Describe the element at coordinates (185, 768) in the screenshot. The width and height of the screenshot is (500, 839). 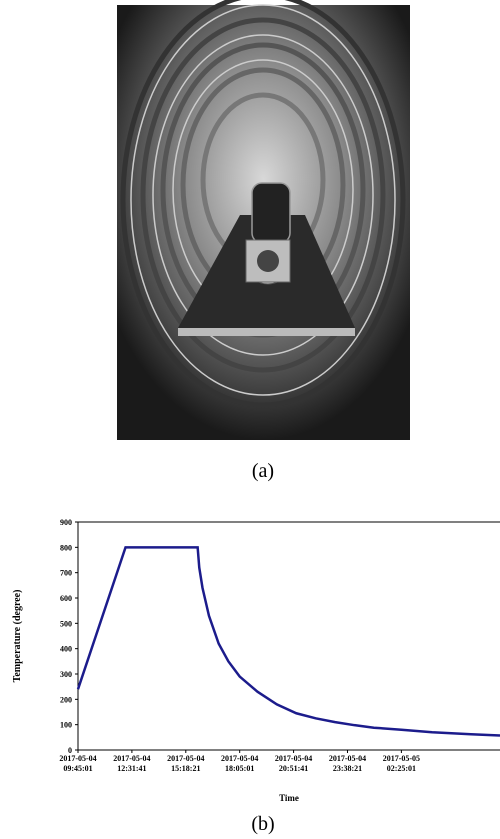
I see `x-tick-label-line: 15:18:21` at that location.